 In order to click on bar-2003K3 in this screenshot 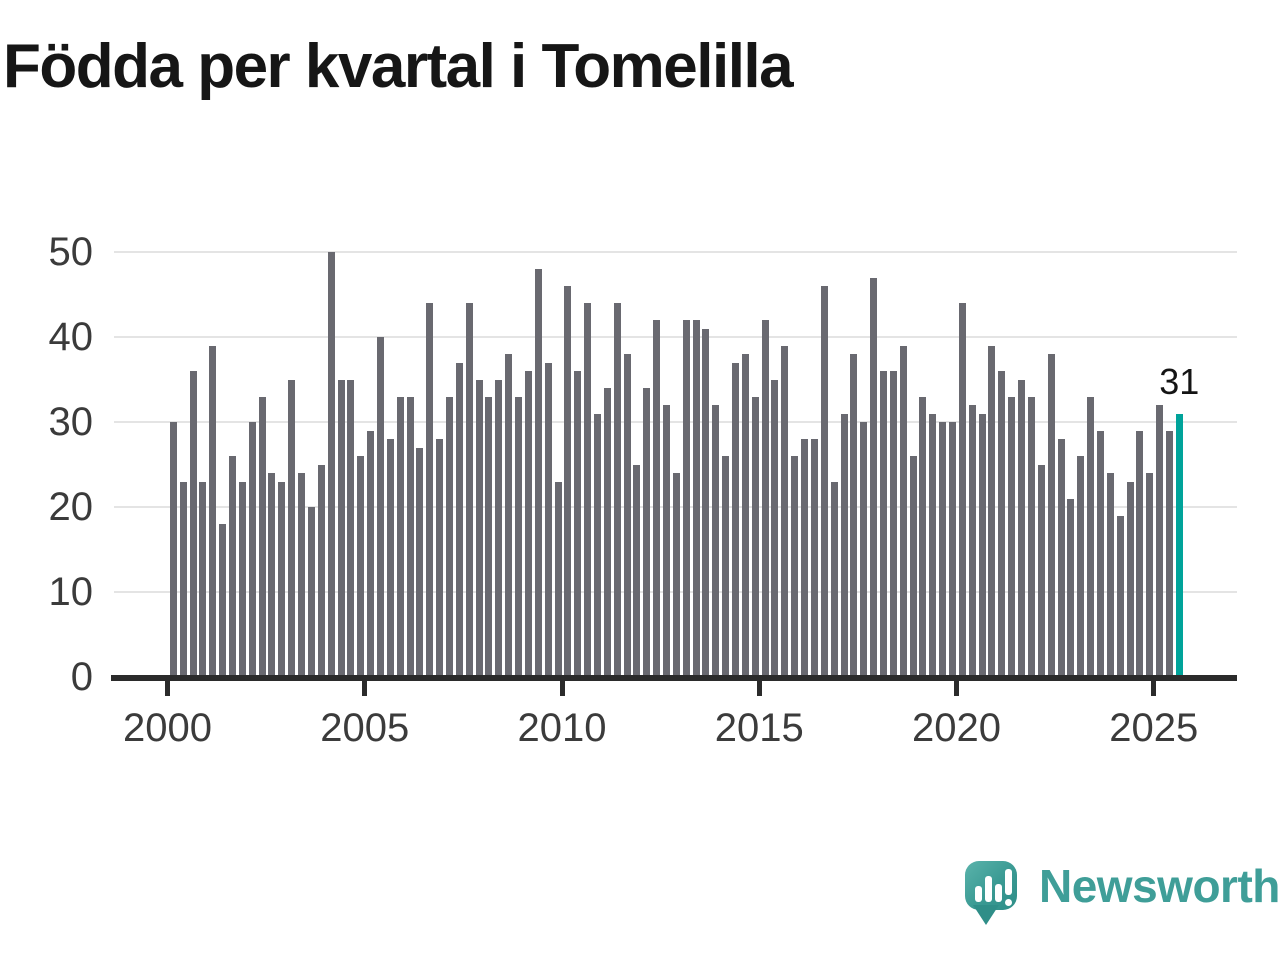, I will do `click(311, 591)`.